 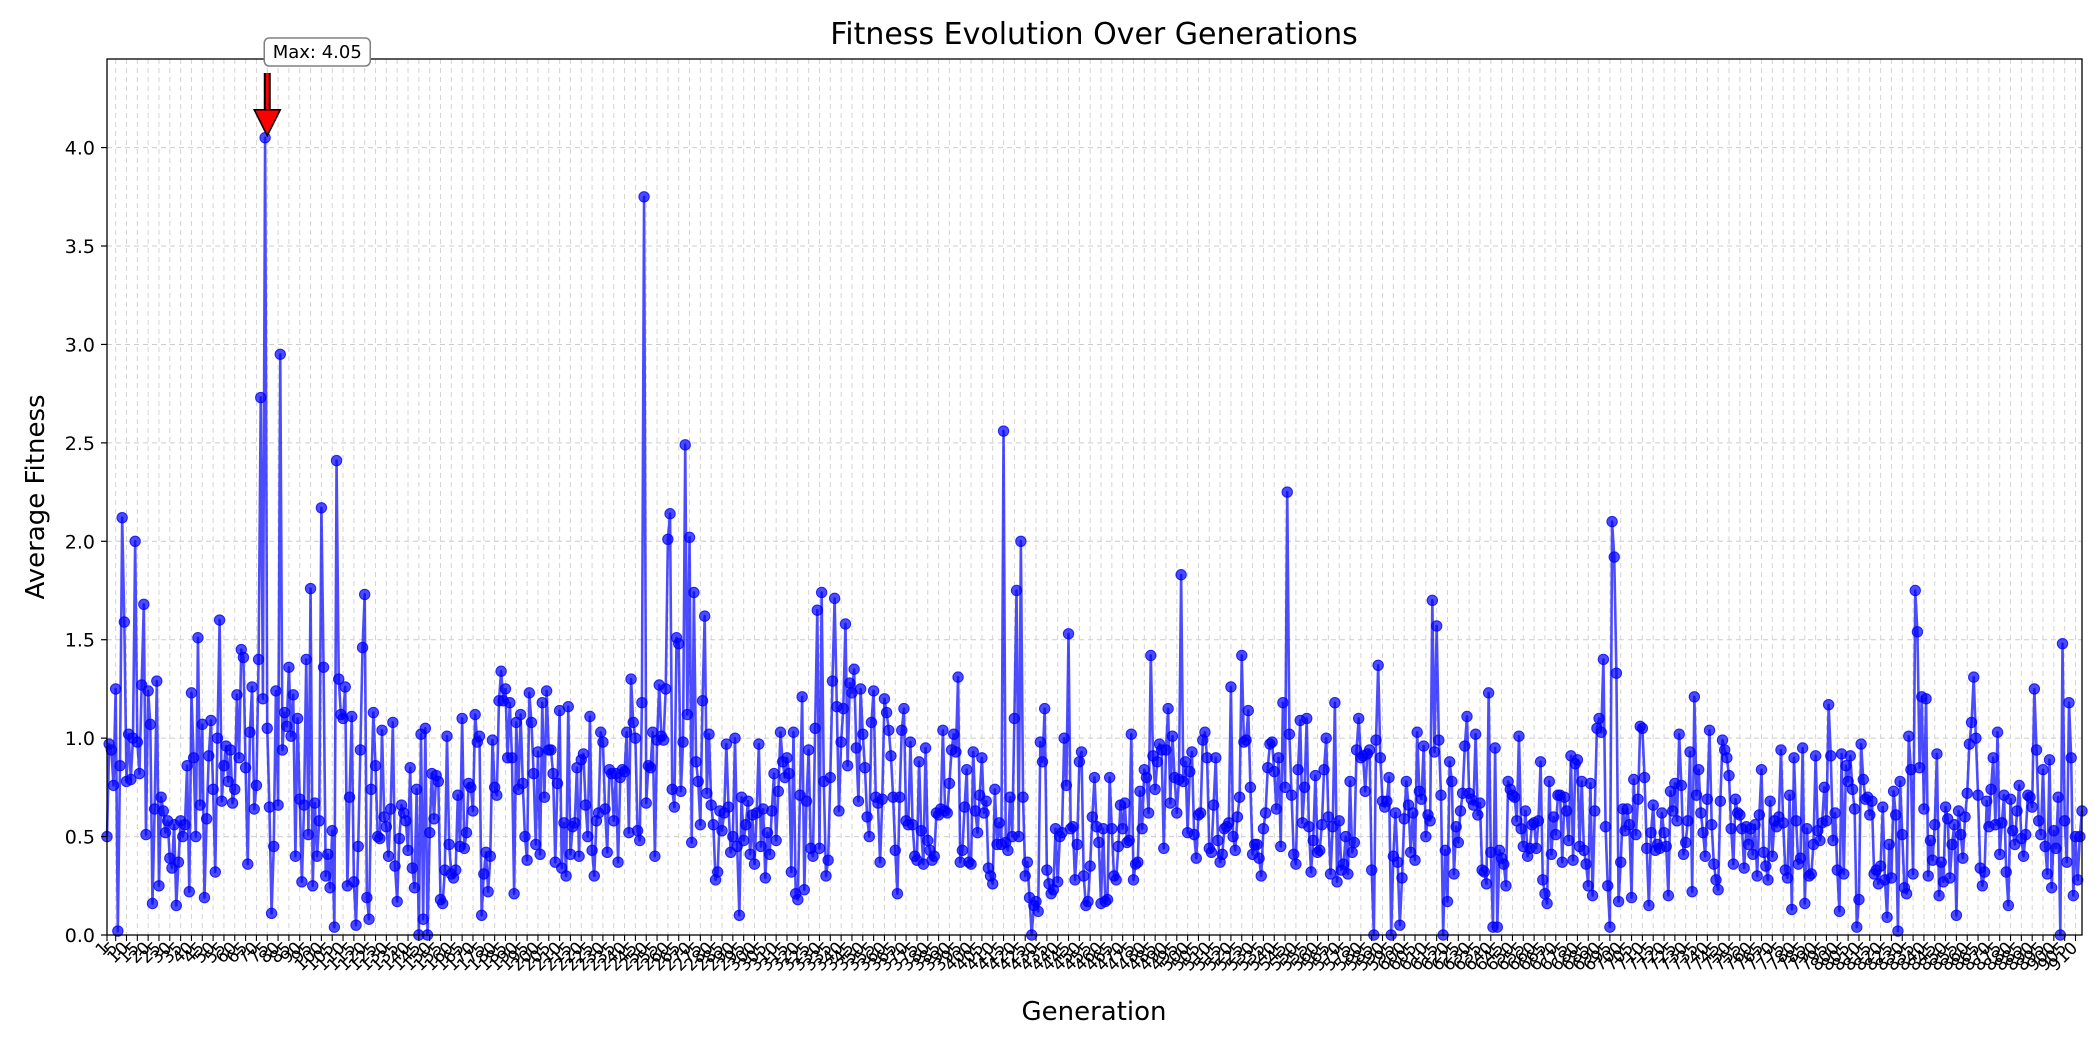 I want to click on y-tick-label: 1.0, so click(x=80, y=739).